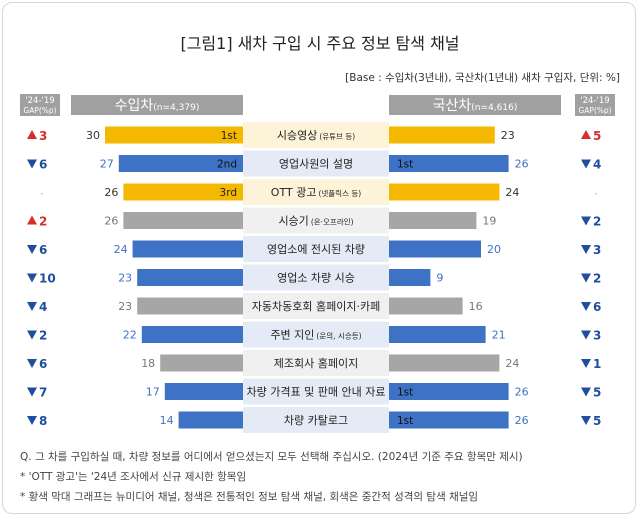 This screenshot has height=518, width=640. I want to click on import-gap-value: 4, so click(43, 307).